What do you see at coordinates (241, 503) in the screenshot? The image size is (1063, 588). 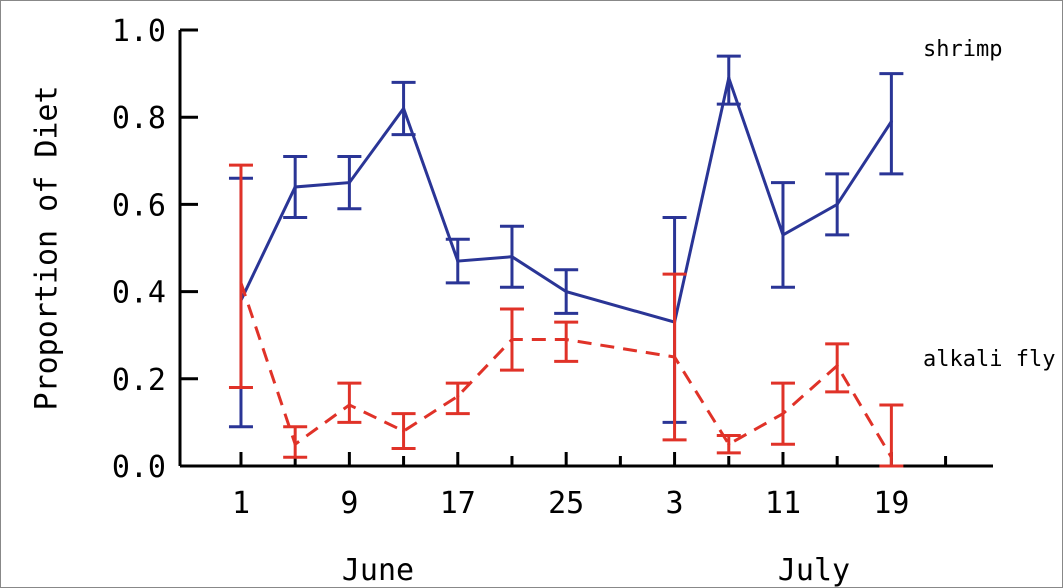 I see `x-tick-label: 1` at bounding box center [241, 503].